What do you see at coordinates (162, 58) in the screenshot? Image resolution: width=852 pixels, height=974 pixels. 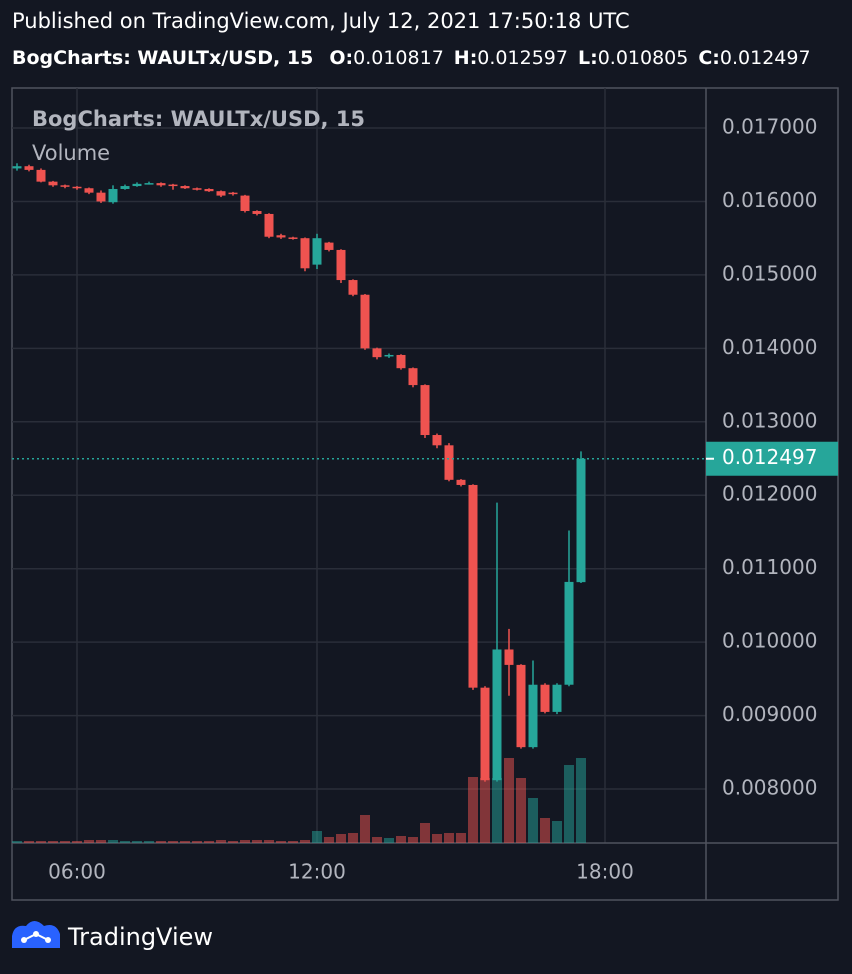 I see `symbol: BogCharts: WAULTx/USD, 15` at bounding box center [162, 58].